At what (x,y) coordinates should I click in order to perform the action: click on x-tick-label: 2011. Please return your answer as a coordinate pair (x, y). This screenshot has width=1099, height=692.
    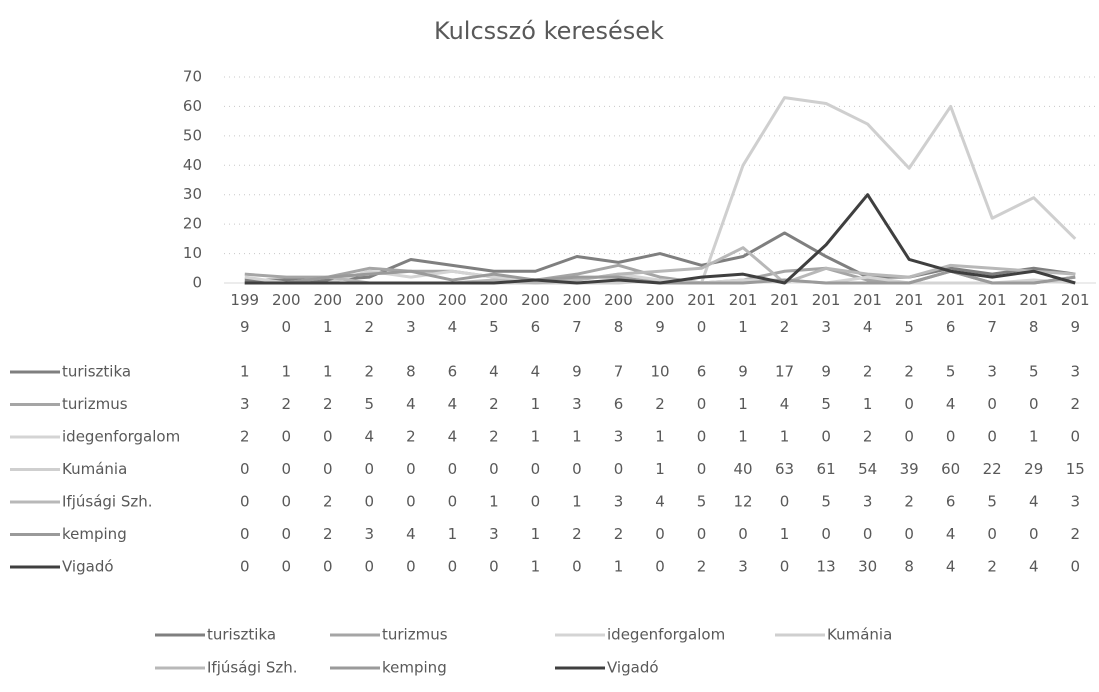
    Looking at the image, I should click on (743, 313).